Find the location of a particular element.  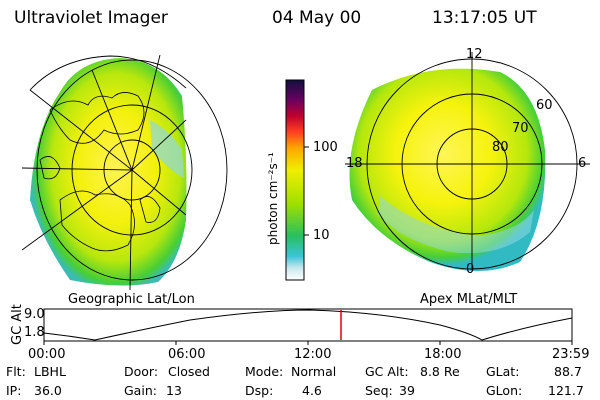

gcalt-value: 8.8 Re is located at coordinates (440, 371).